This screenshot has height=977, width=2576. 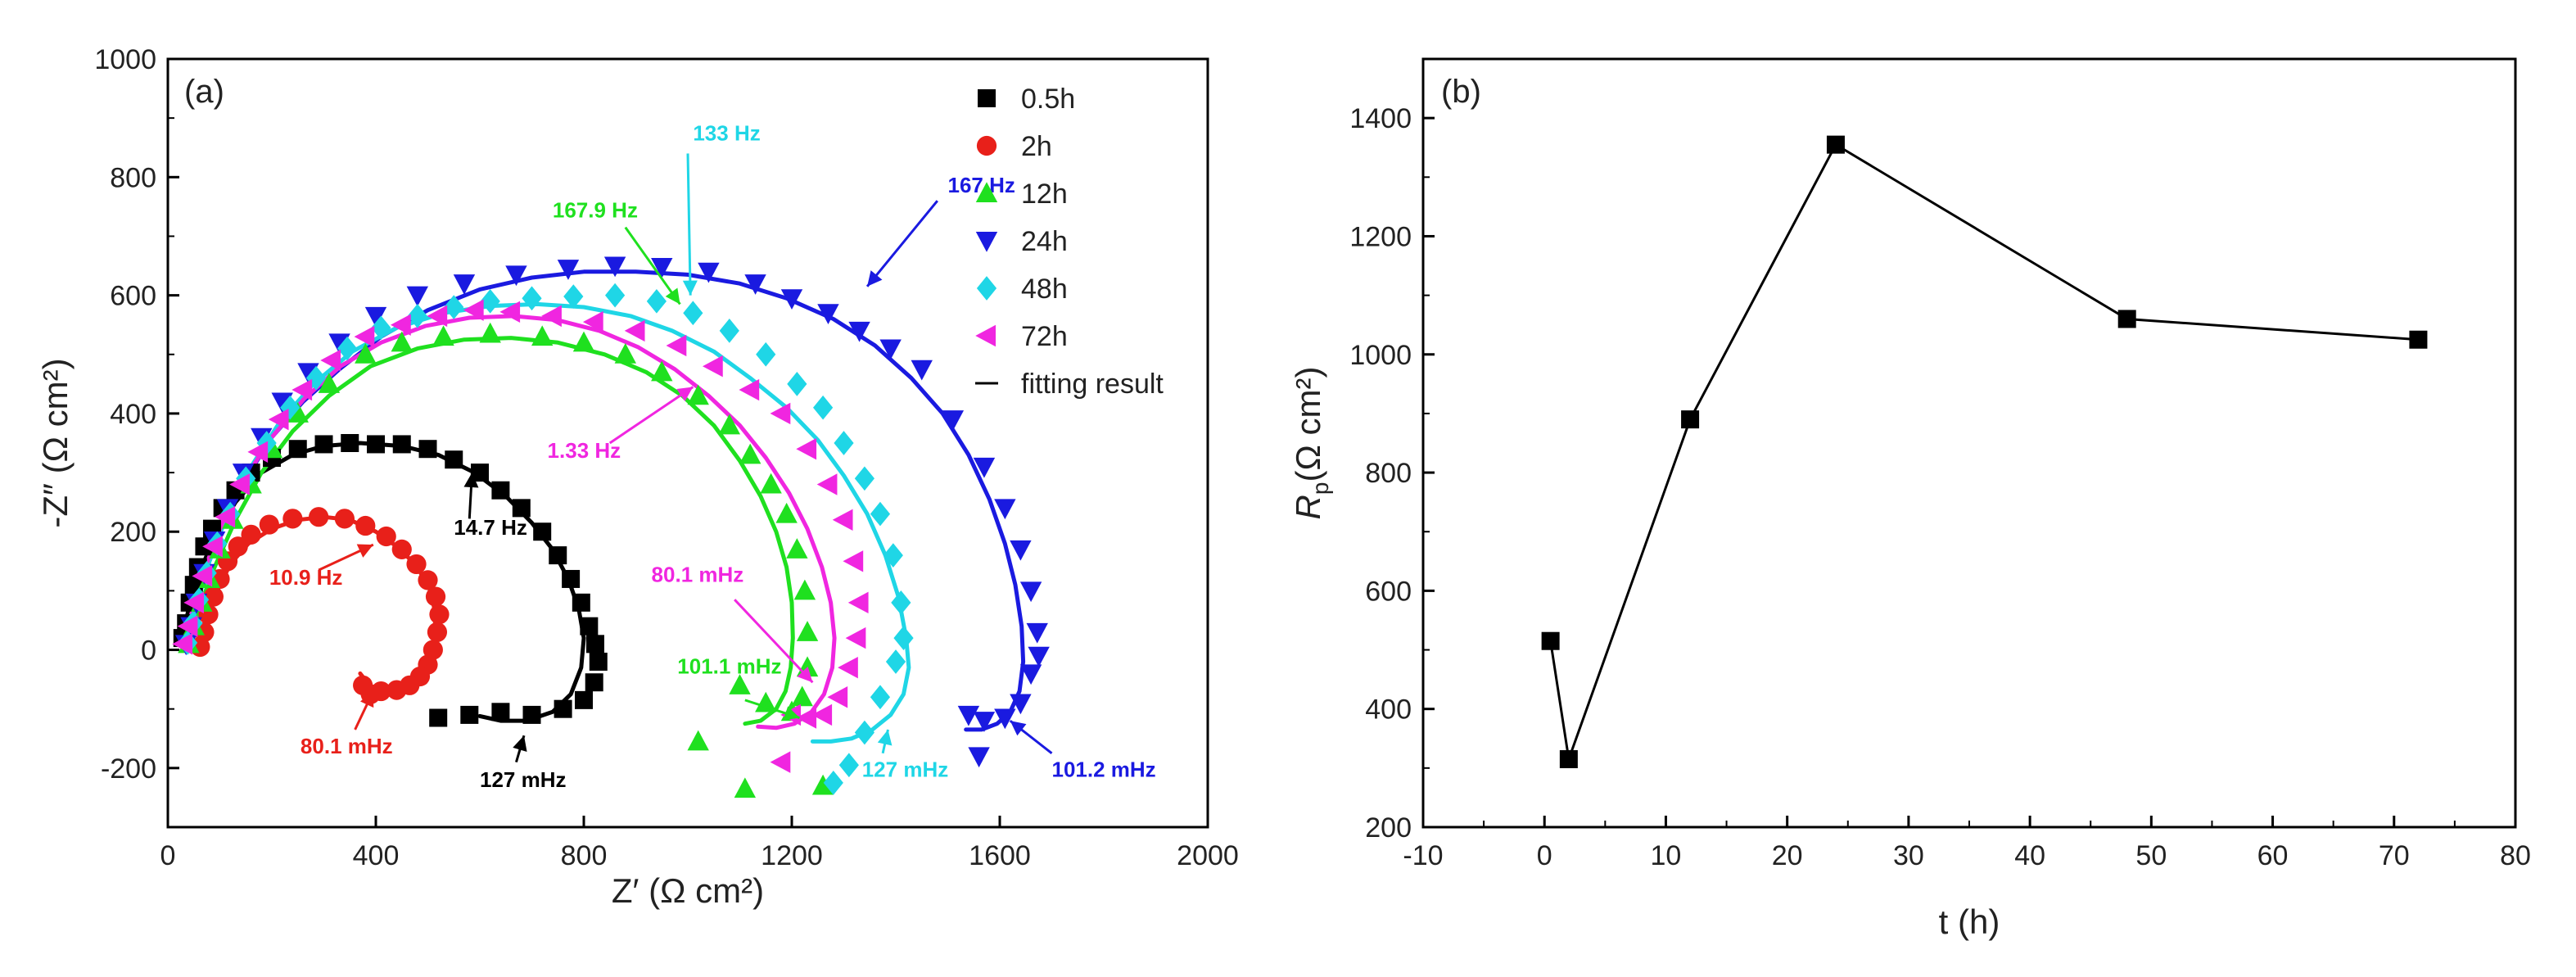 I want to click on annotation-label: 14.7 Hz, so click(x=490, y=527).